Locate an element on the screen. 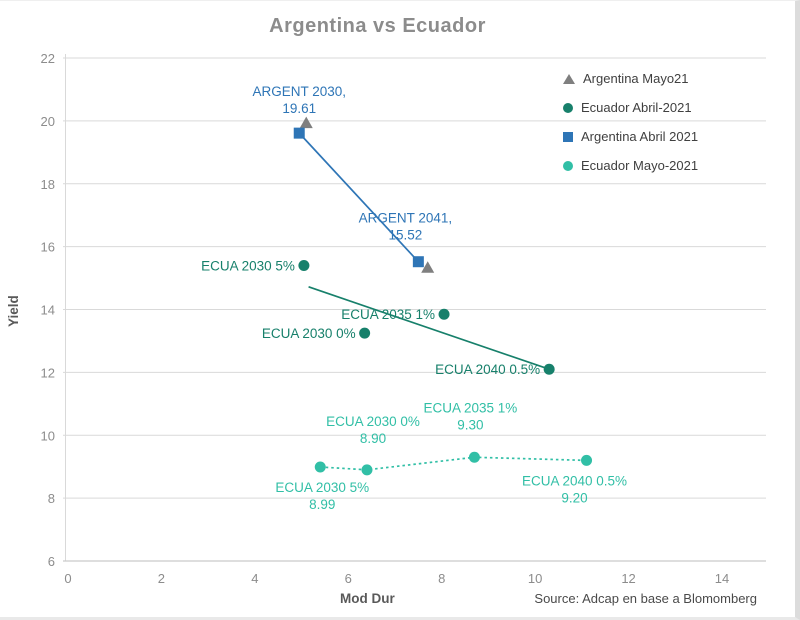  x-tick-label: 4 is located at coordinates (254, 578).